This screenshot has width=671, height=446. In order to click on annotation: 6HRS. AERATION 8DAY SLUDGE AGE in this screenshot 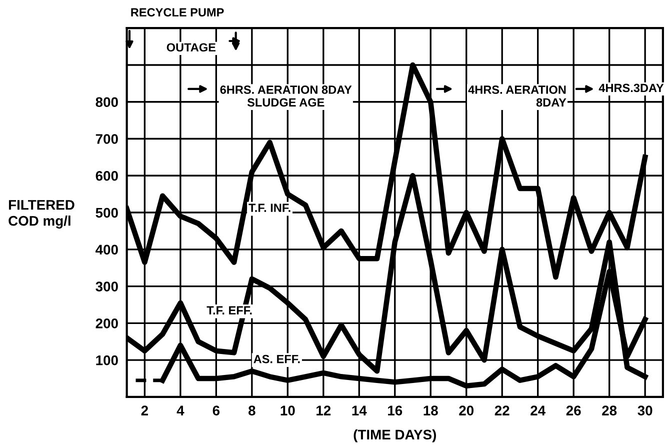, I will do `click(286, 96)`.